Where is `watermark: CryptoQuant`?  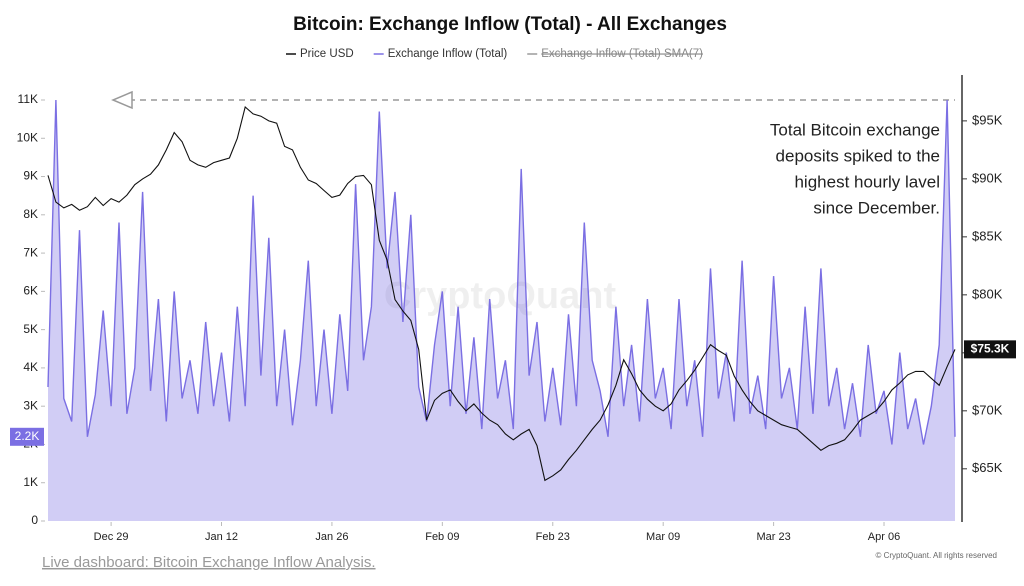
watermark: CryptoQuant is located at coordinates (500, 296).